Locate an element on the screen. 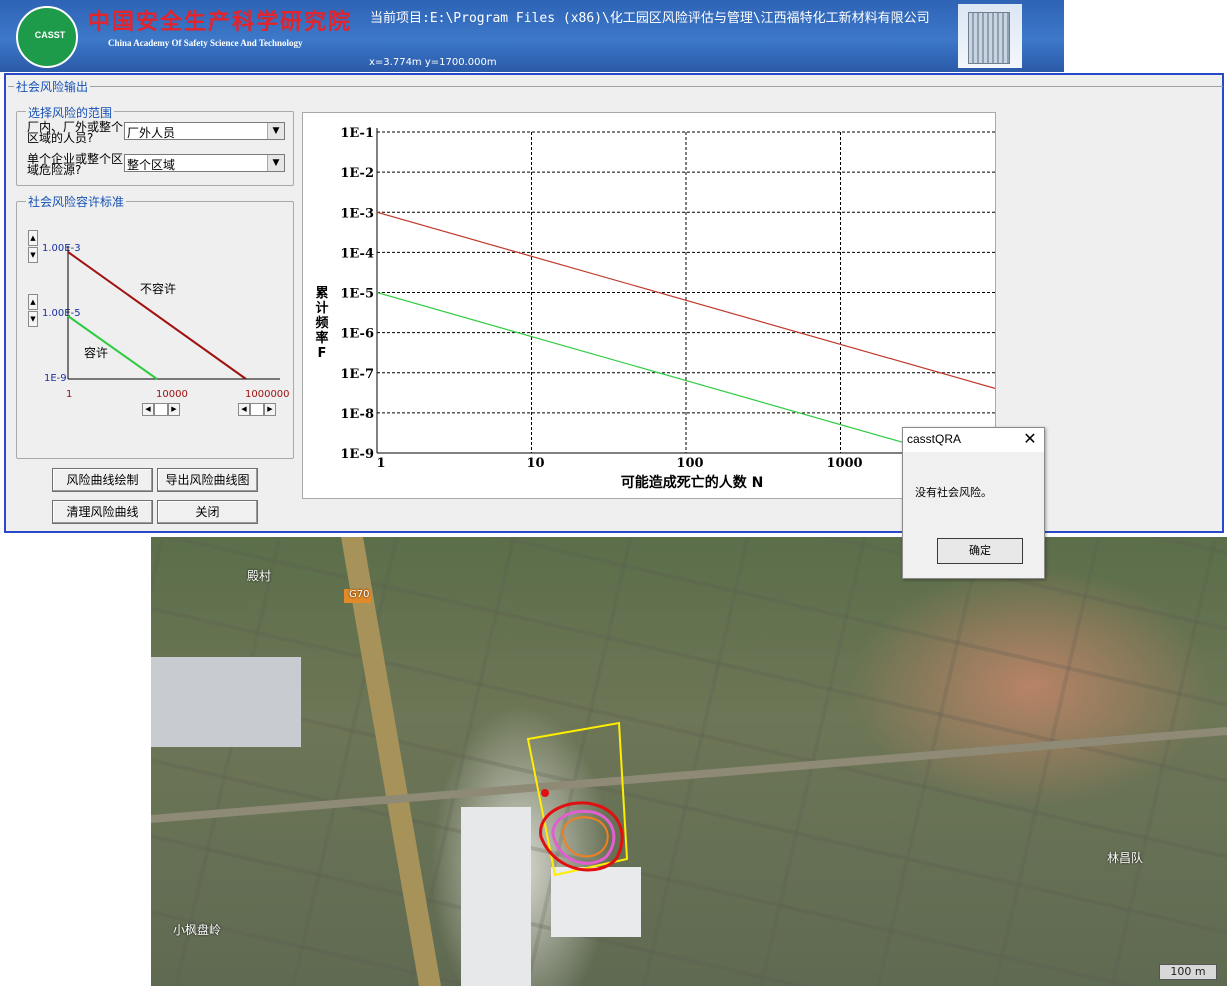 This screenshot has height=986, width=1227. expressway-road is located at coordinates (391, 761).